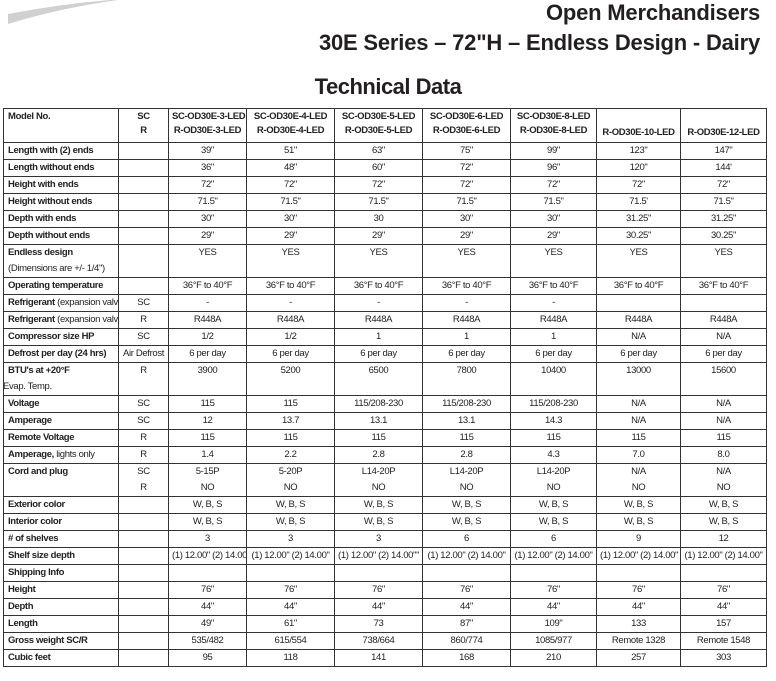  I want to click on cell-value: 61", so click(290, 623).